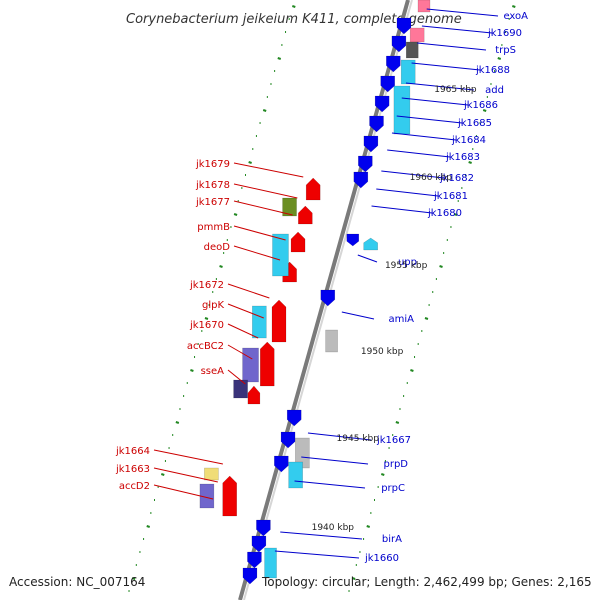 The width and height of the screenshot is (600, 600). Describe the element at coordinates (462, 157) in the screenshot. I see `gene-label: jk1683` at that location.